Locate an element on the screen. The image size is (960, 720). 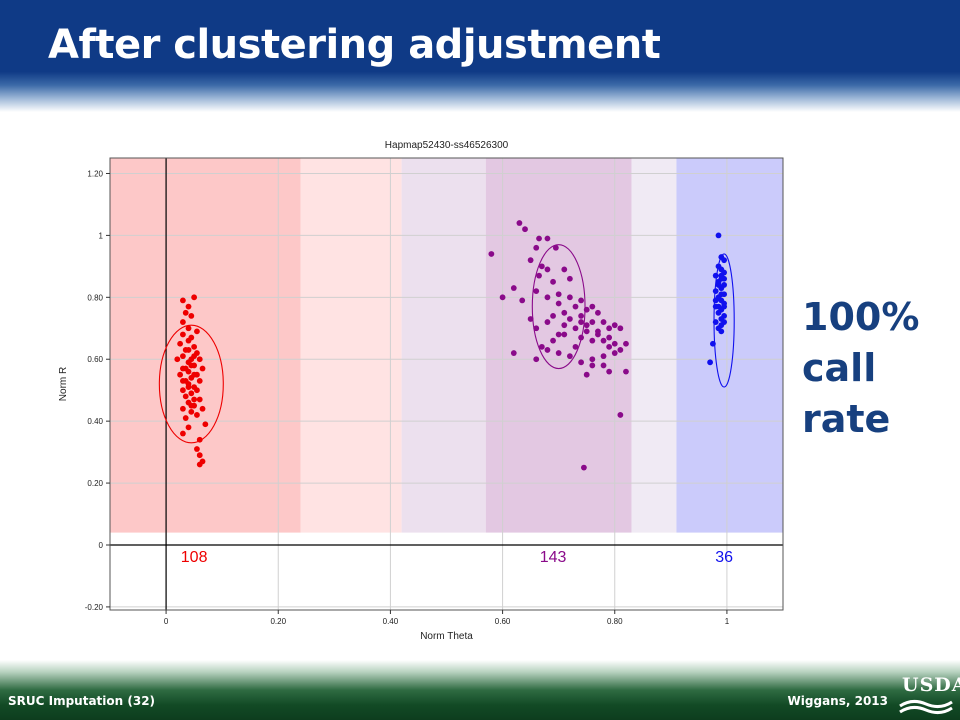
cluster-region-aa is located at coordinates (205, 345).